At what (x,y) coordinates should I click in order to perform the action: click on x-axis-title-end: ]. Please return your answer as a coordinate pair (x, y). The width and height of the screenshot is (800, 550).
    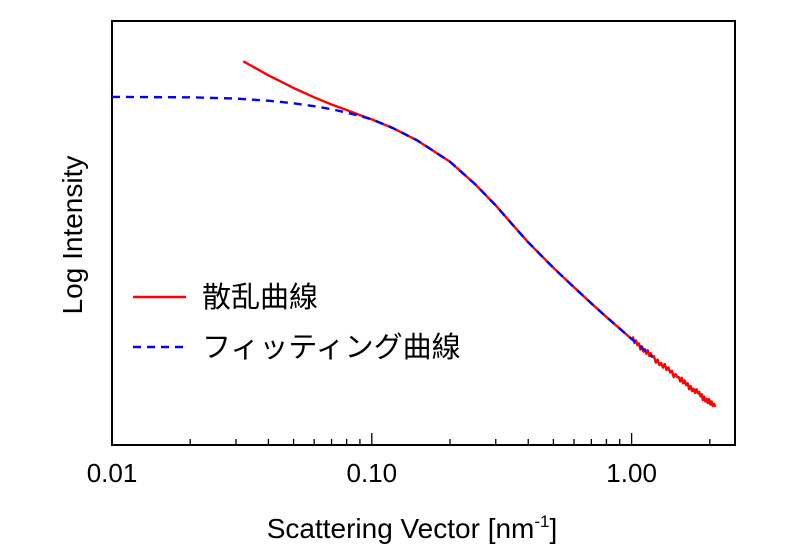
    Looking at the image, I should click on (554, 528).